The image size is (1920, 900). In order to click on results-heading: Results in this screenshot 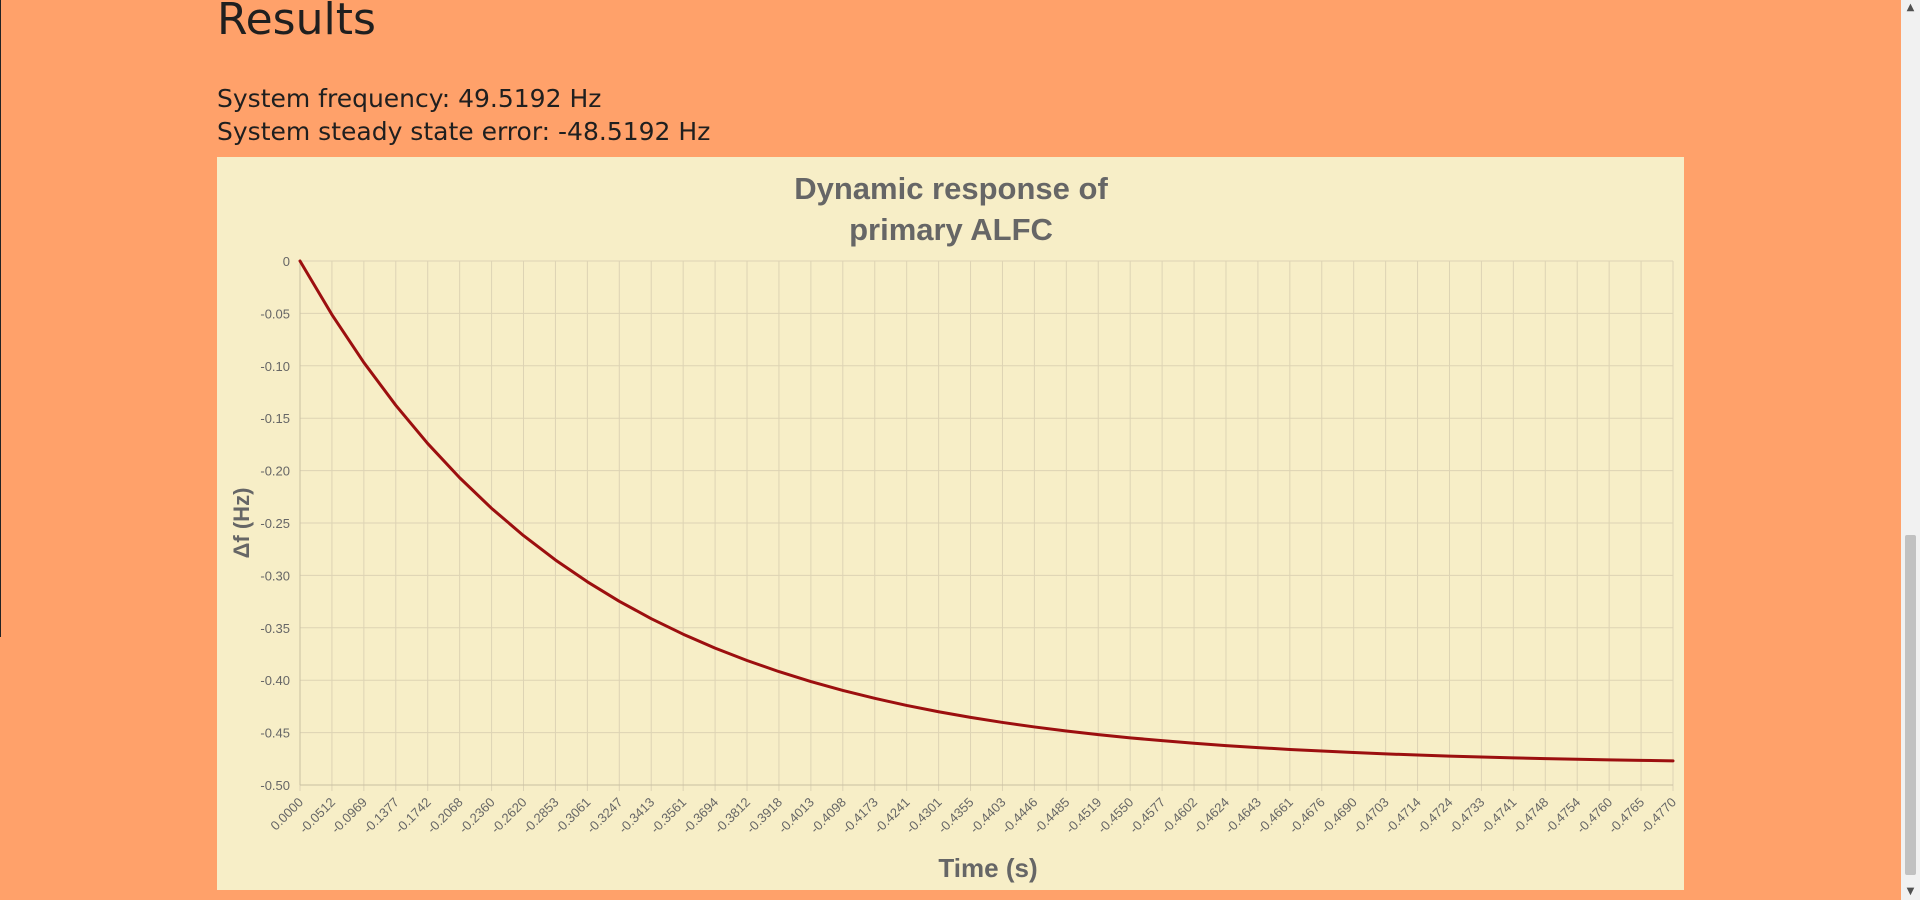, I will do `click(296, 22)`.